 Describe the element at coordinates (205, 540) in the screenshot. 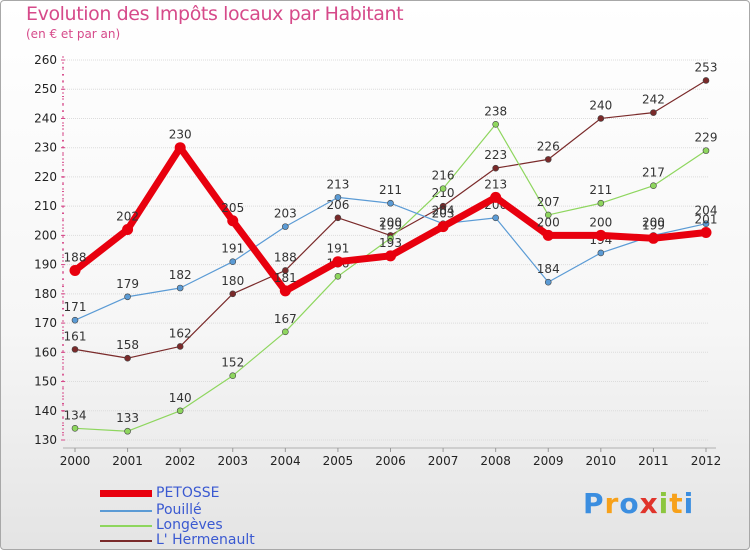

I see `legend-label: L' Hermenault` at that location.